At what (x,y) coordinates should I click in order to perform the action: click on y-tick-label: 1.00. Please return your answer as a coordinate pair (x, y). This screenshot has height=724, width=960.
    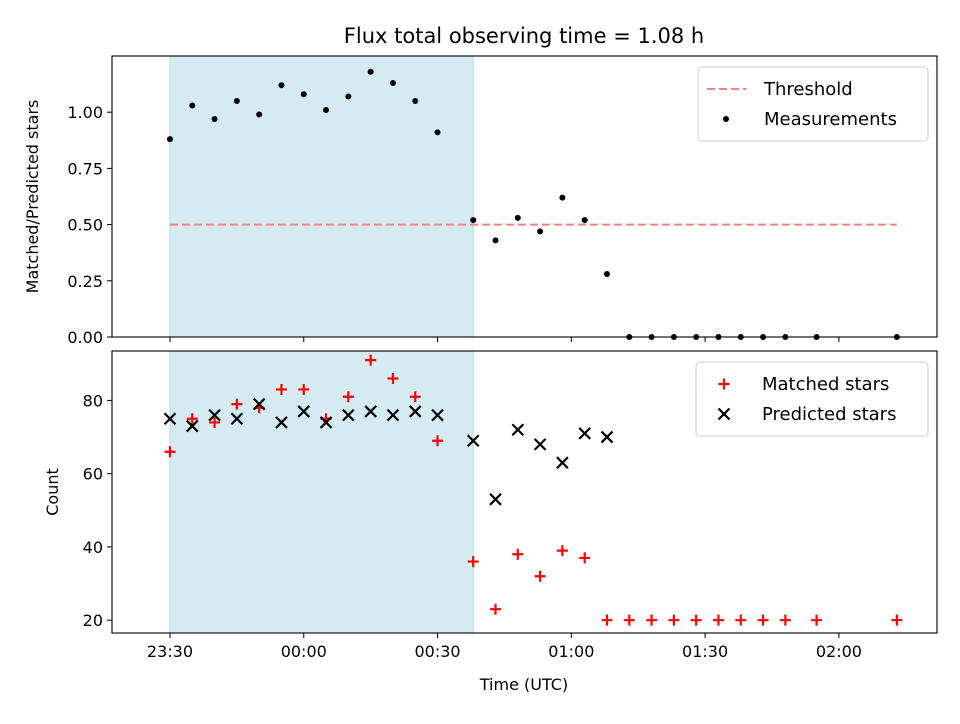
    Looking at the image, I should click on (85, 112).